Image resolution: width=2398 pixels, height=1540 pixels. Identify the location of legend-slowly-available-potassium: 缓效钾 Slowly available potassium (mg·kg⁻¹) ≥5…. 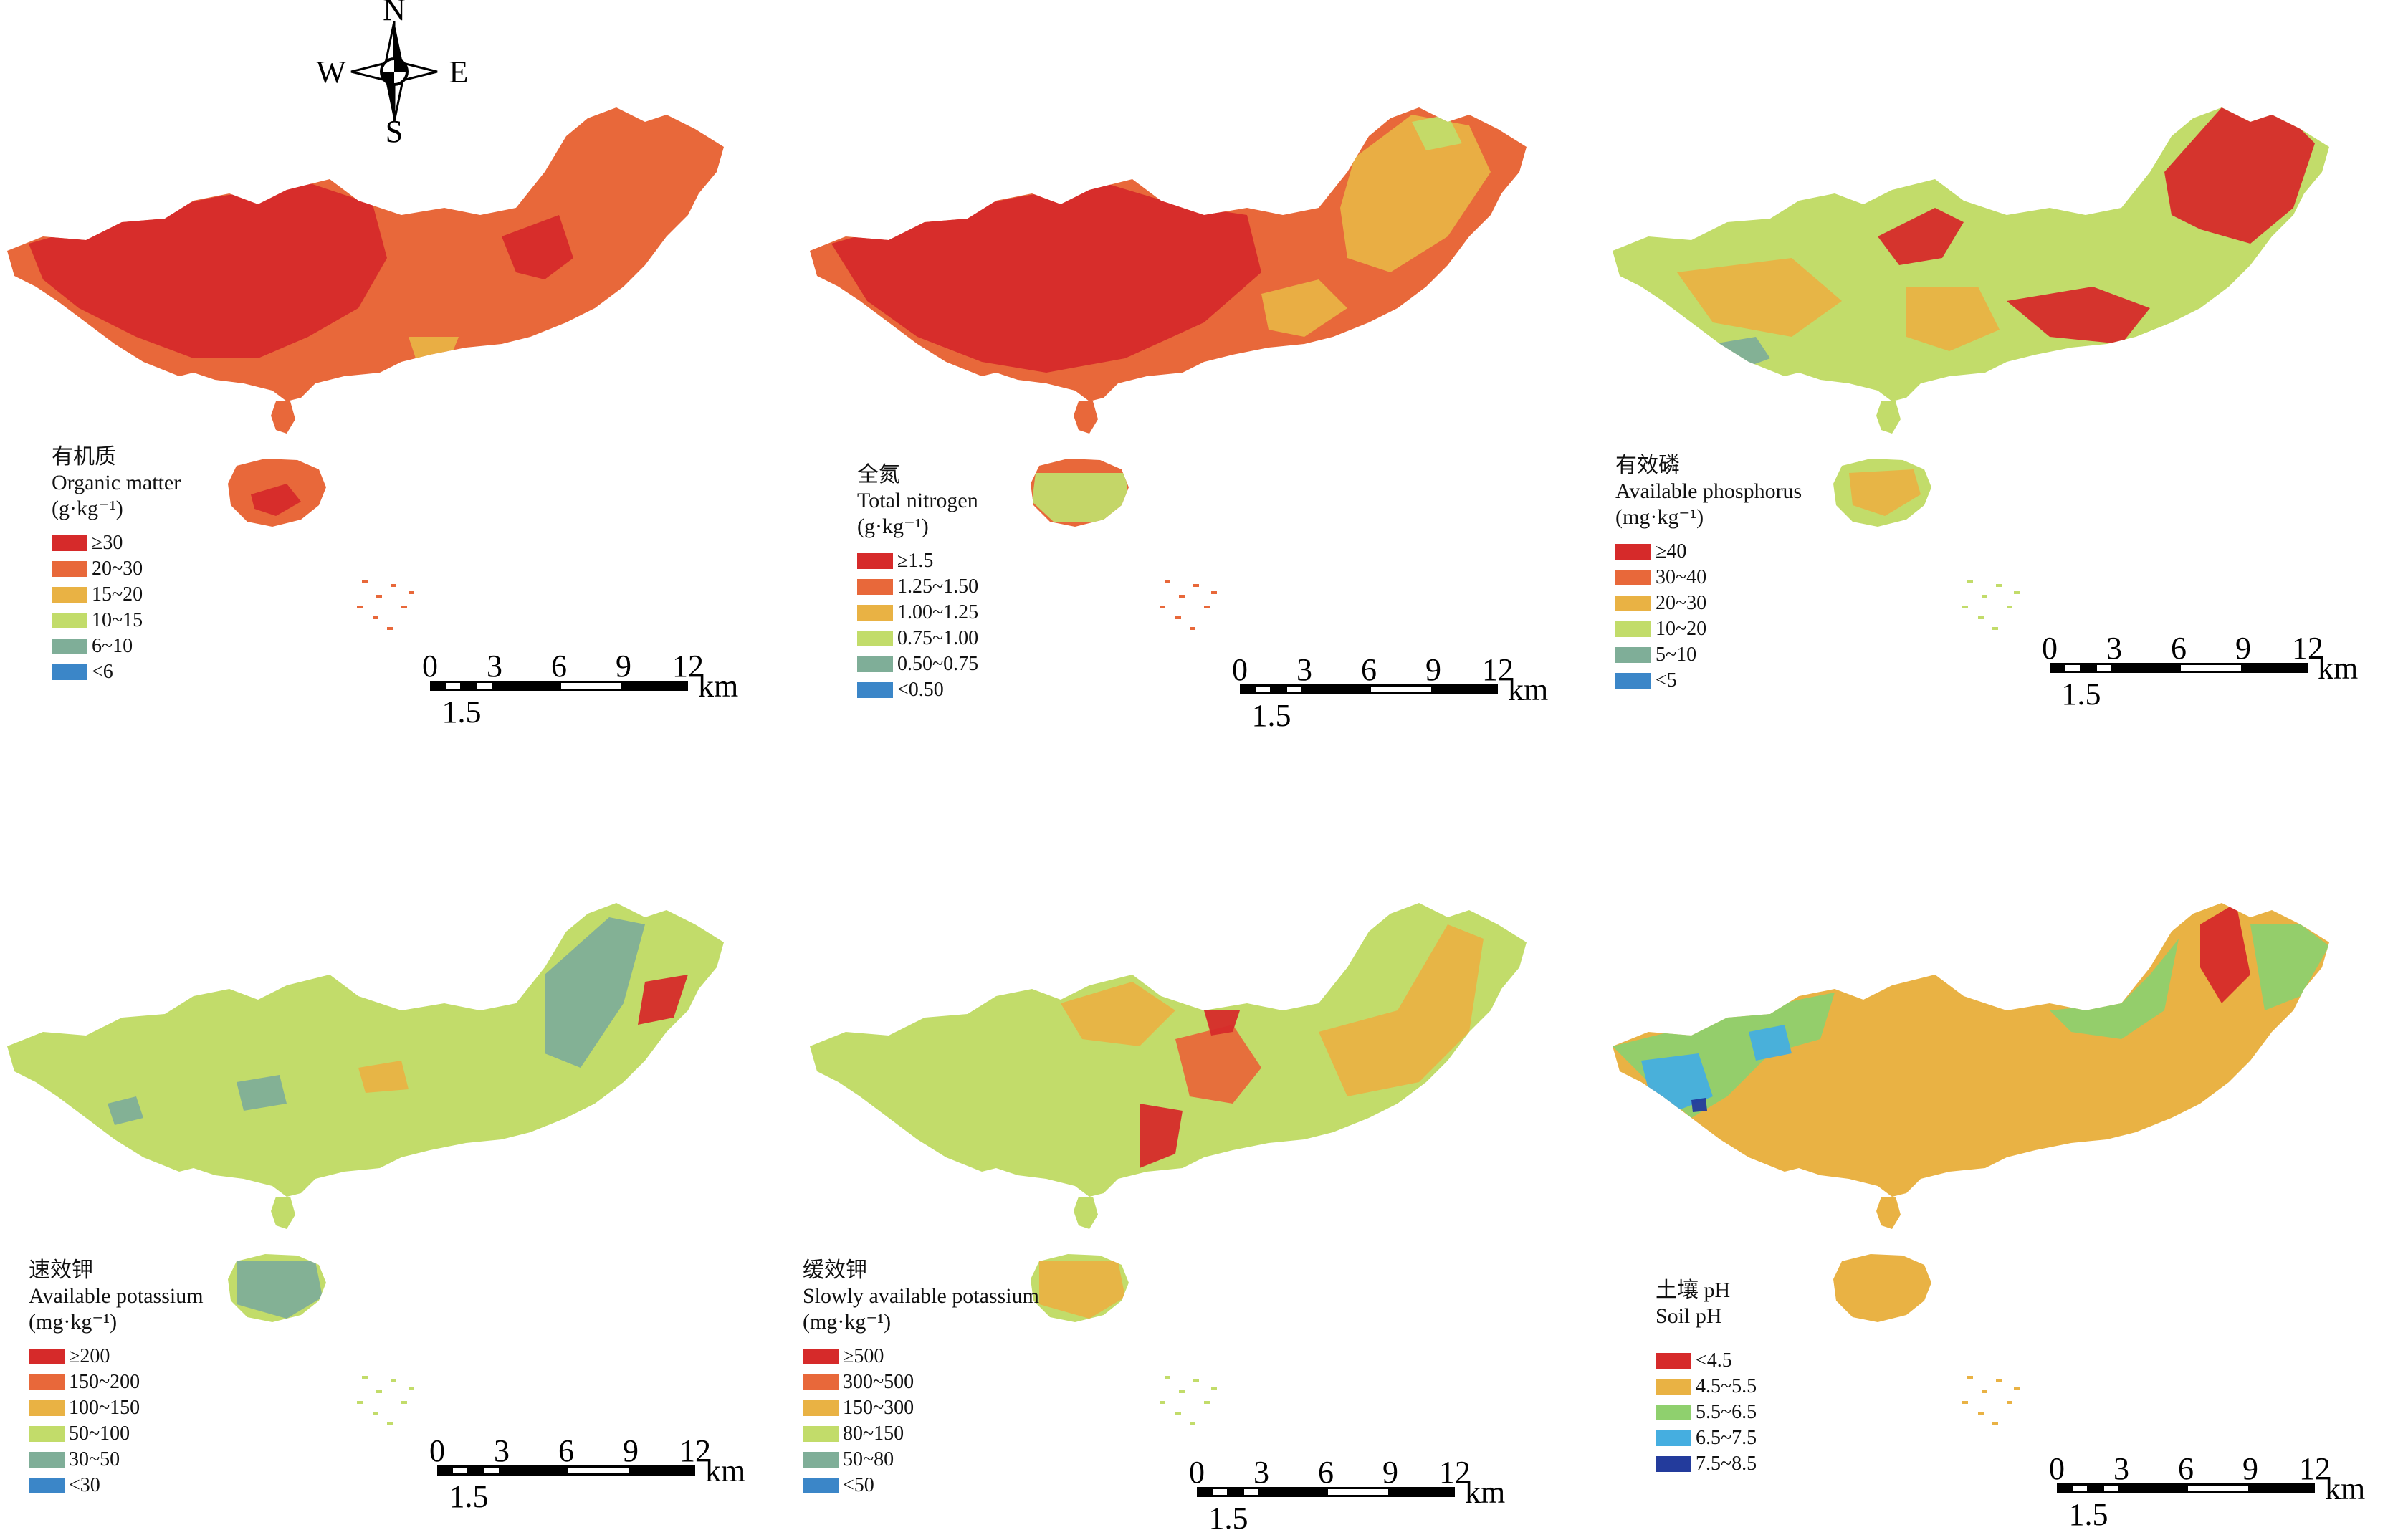
(921, 1378).